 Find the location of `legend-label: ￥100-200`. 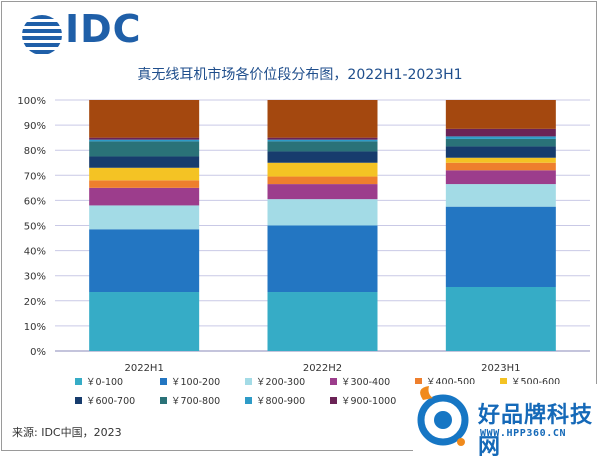

legend-label: ￥100-200 is located at coordinates (195, 382).